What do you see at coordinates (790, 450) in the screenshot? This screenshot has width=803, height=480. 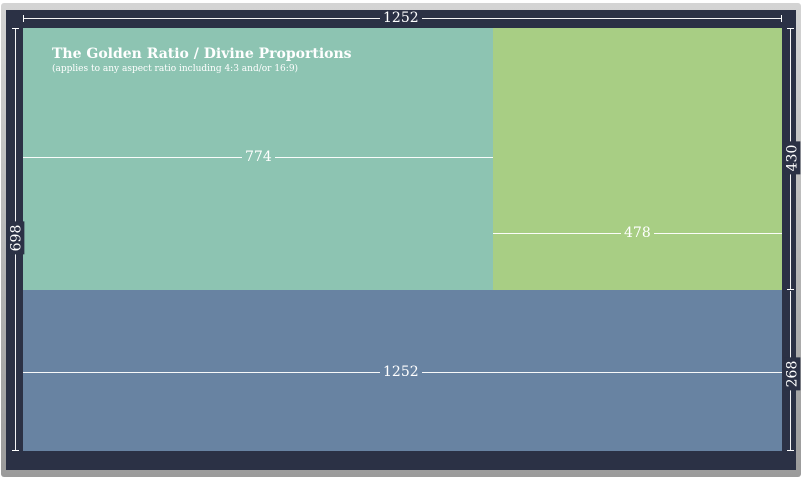 I see `right-bottom-tick-bottom` at bounding box center [790, 450].